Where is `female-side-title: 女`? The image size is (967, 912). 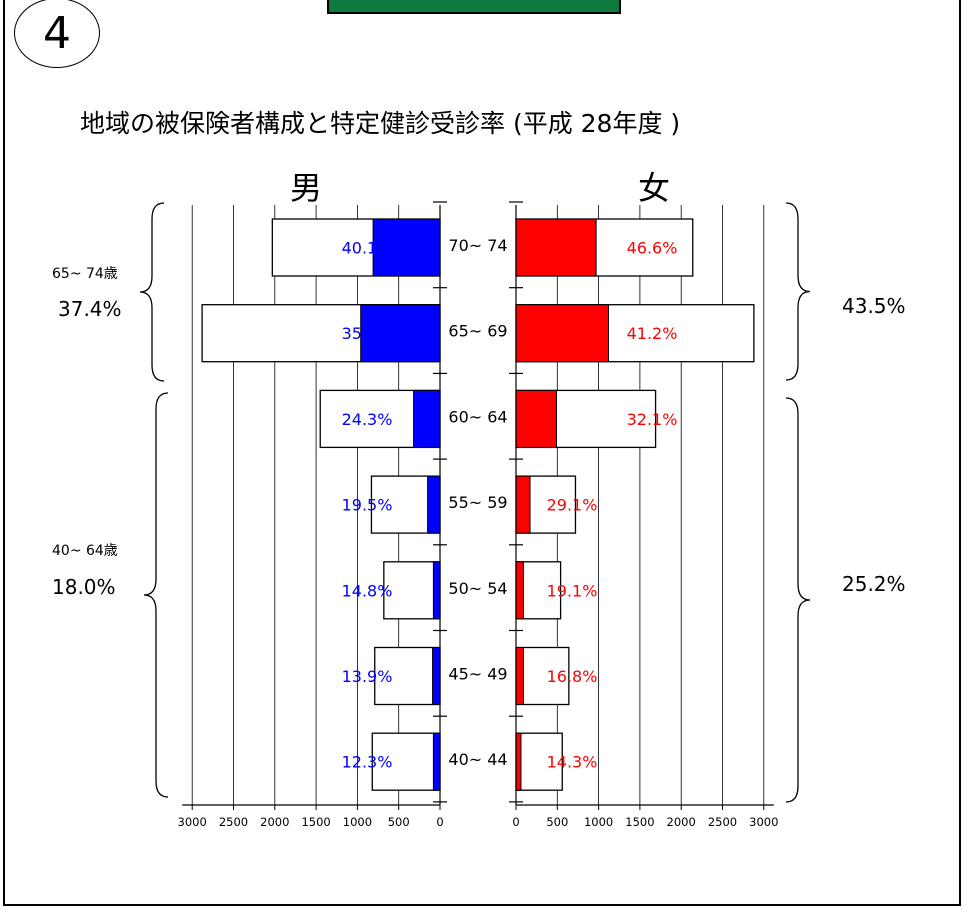 female-side-title: 女 is located at coordinates (654, 188).